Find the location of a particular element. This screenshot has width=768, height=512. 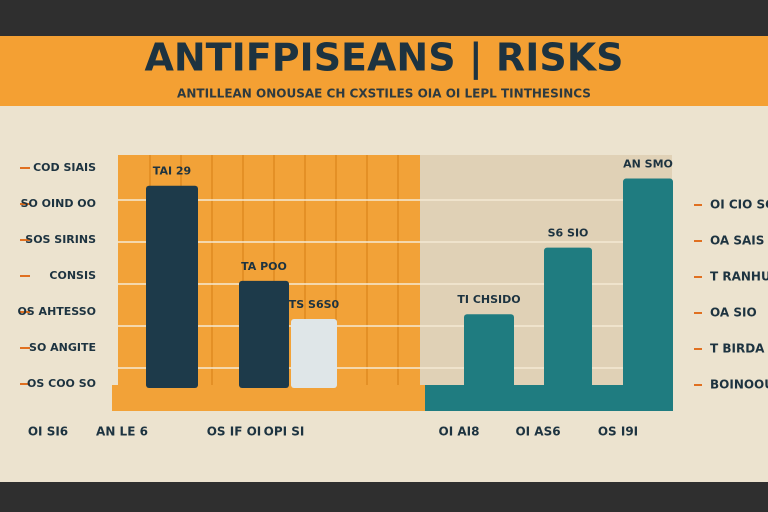

header-band is located at coordinates (384, 71).